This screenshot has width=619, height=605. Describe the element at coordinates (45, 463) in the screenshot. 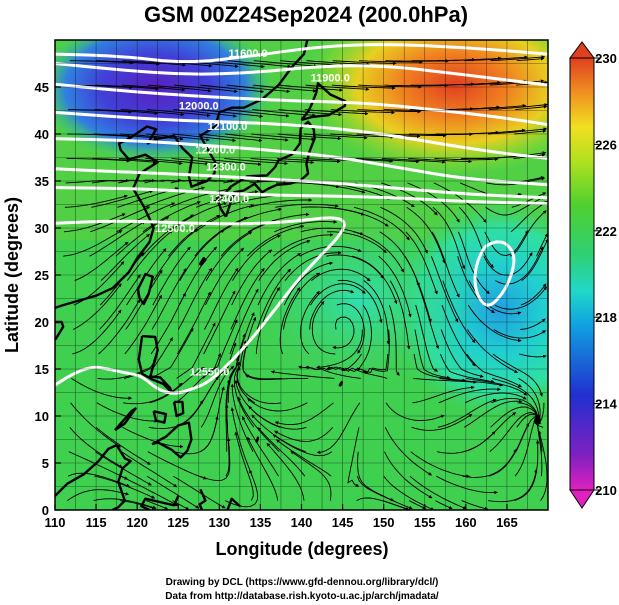

I see `y-tick-label: 5` at that location.